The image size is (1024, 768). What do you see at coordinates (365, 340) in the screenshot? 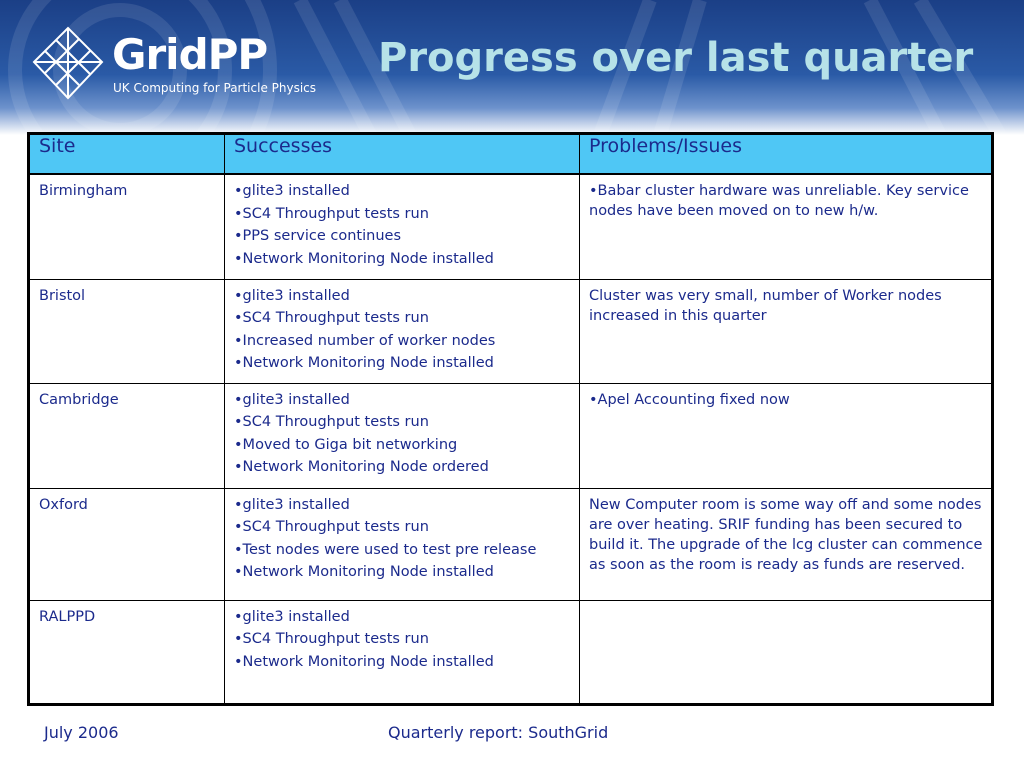
I see `success-item: •Increased number of worker nodes` at bounding box center [365, 340].